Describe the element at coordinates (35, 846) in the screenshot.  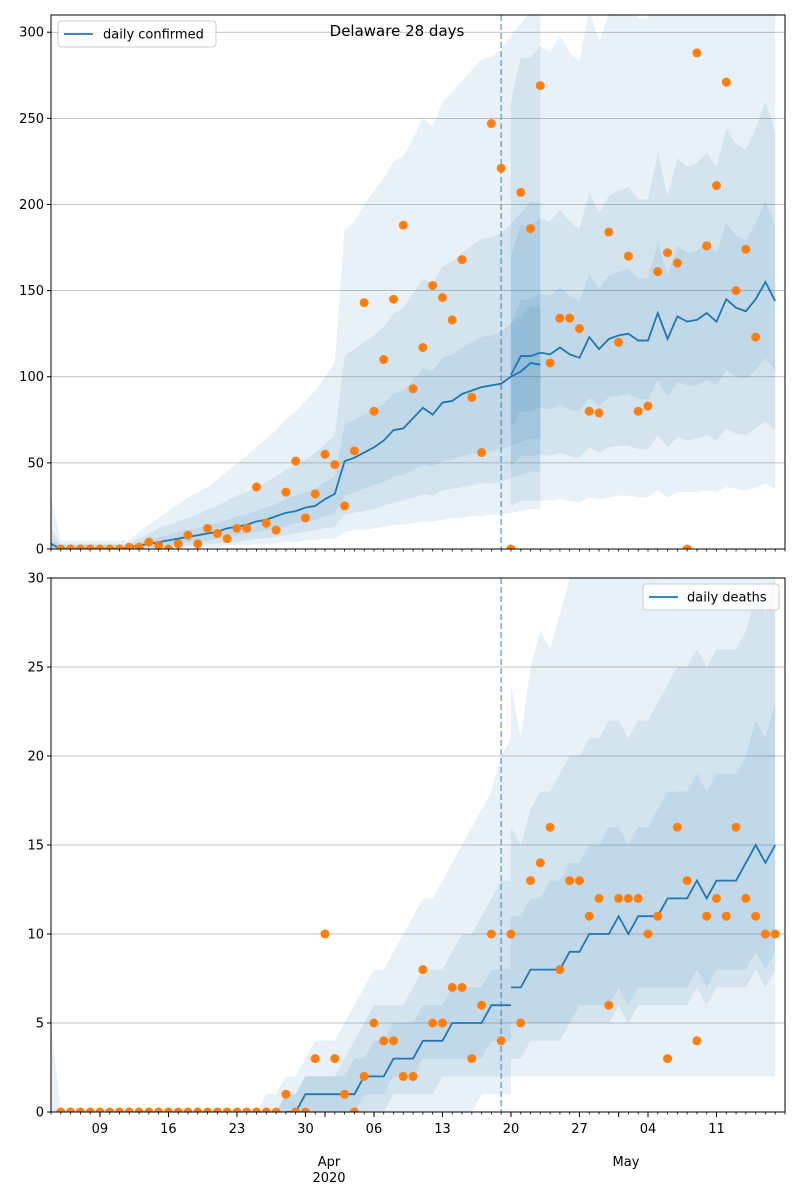
I see `y-tick-label: 15` at that location.